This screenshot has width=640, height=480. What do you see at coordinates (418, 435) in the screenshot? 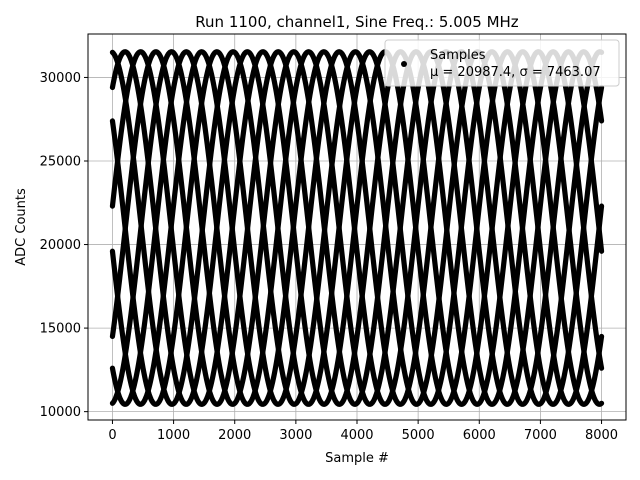
I see `x-tick-label: 5000` at bounding box center [418, 435].